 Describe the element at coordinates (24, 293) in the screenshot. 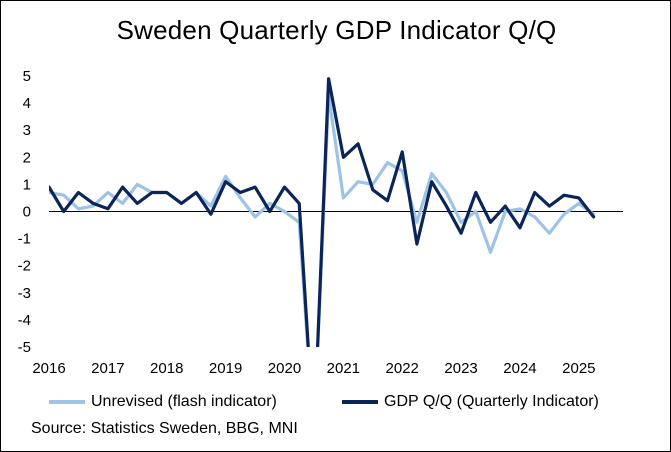

I see `y-tick-label: -3` at that location.